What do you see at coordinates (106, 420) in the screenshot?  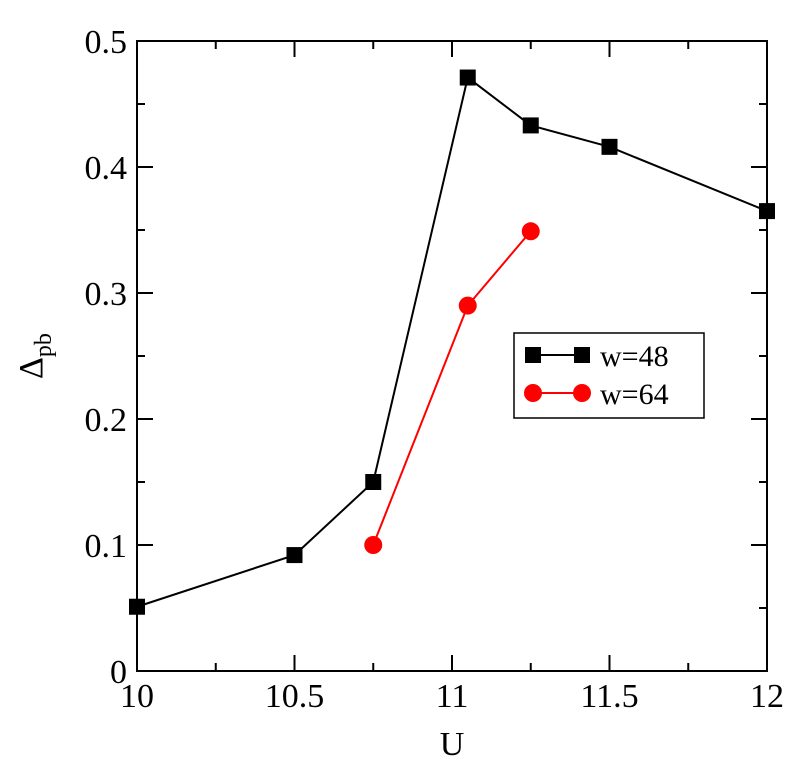 I see `y-tick-label: 0.2` at bounding box center [106, 420].